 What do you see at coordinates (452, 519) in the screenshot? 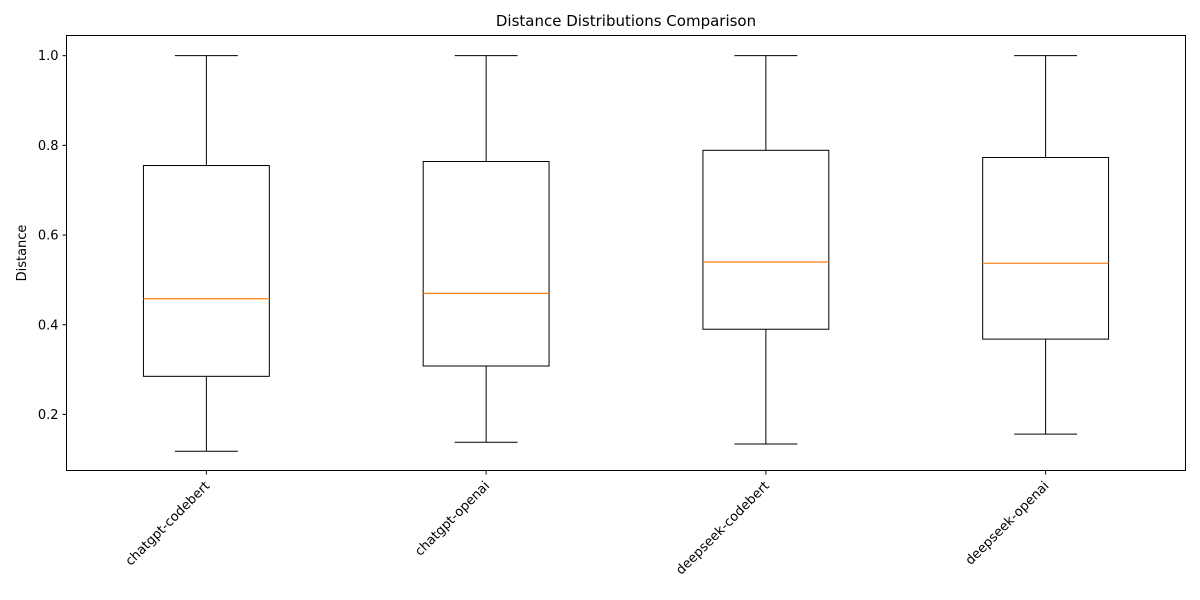
I see `x-tick-label: chatgpt-openai` at bounding box center [452, 519].